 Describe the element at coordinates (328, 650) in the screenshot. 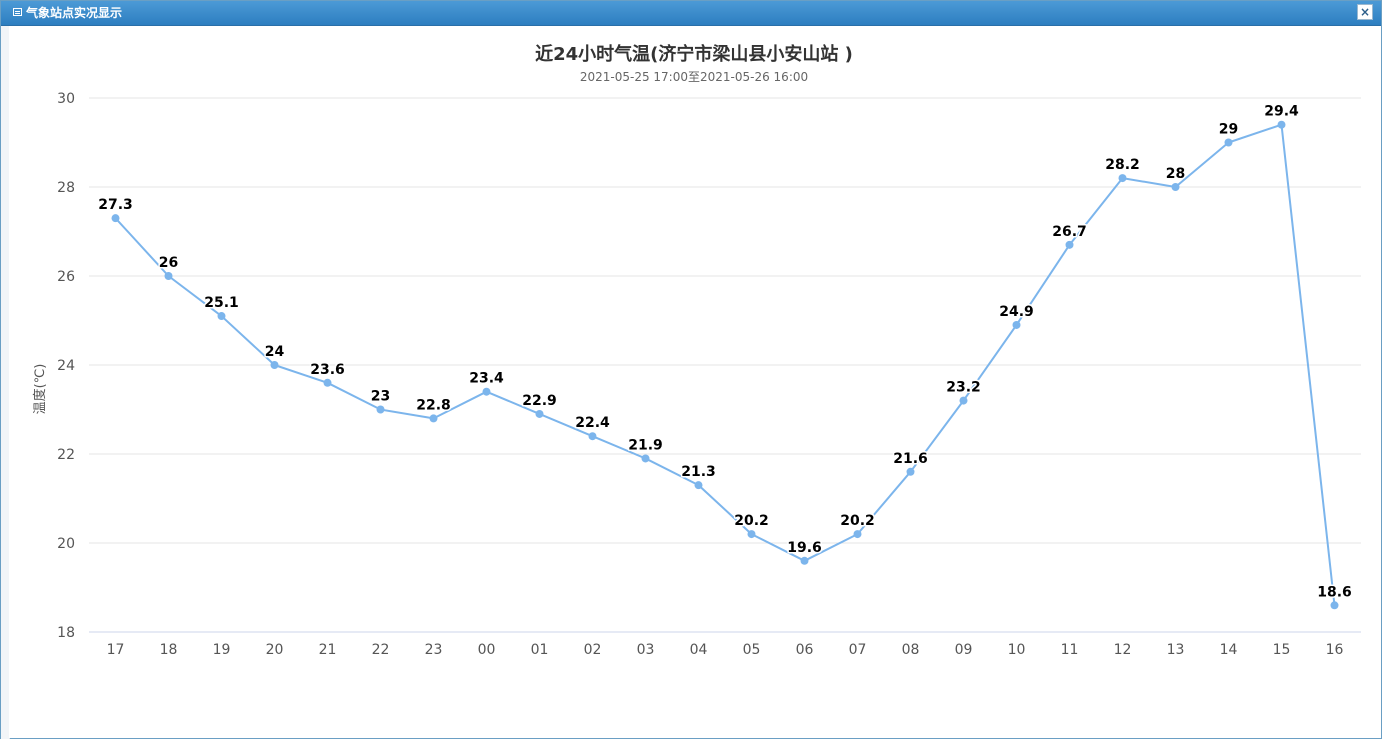

I see `x-tick-label: 21` at that location.